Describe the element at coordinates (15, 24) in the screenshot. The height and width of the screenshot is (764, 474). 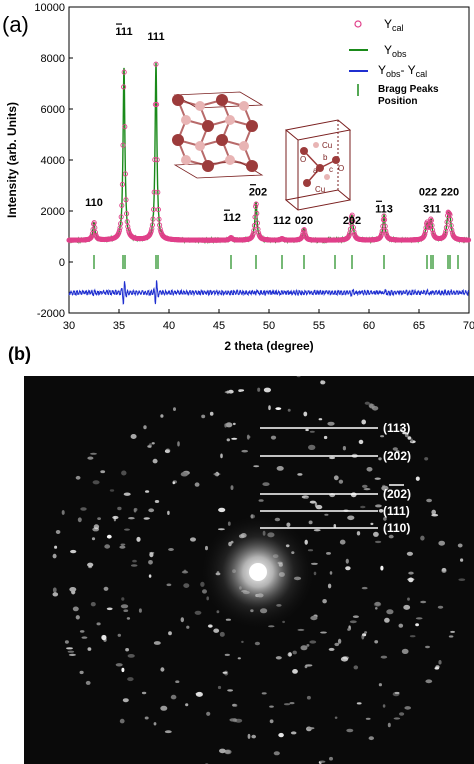
I see `panel-label-a: (a)` at that location.